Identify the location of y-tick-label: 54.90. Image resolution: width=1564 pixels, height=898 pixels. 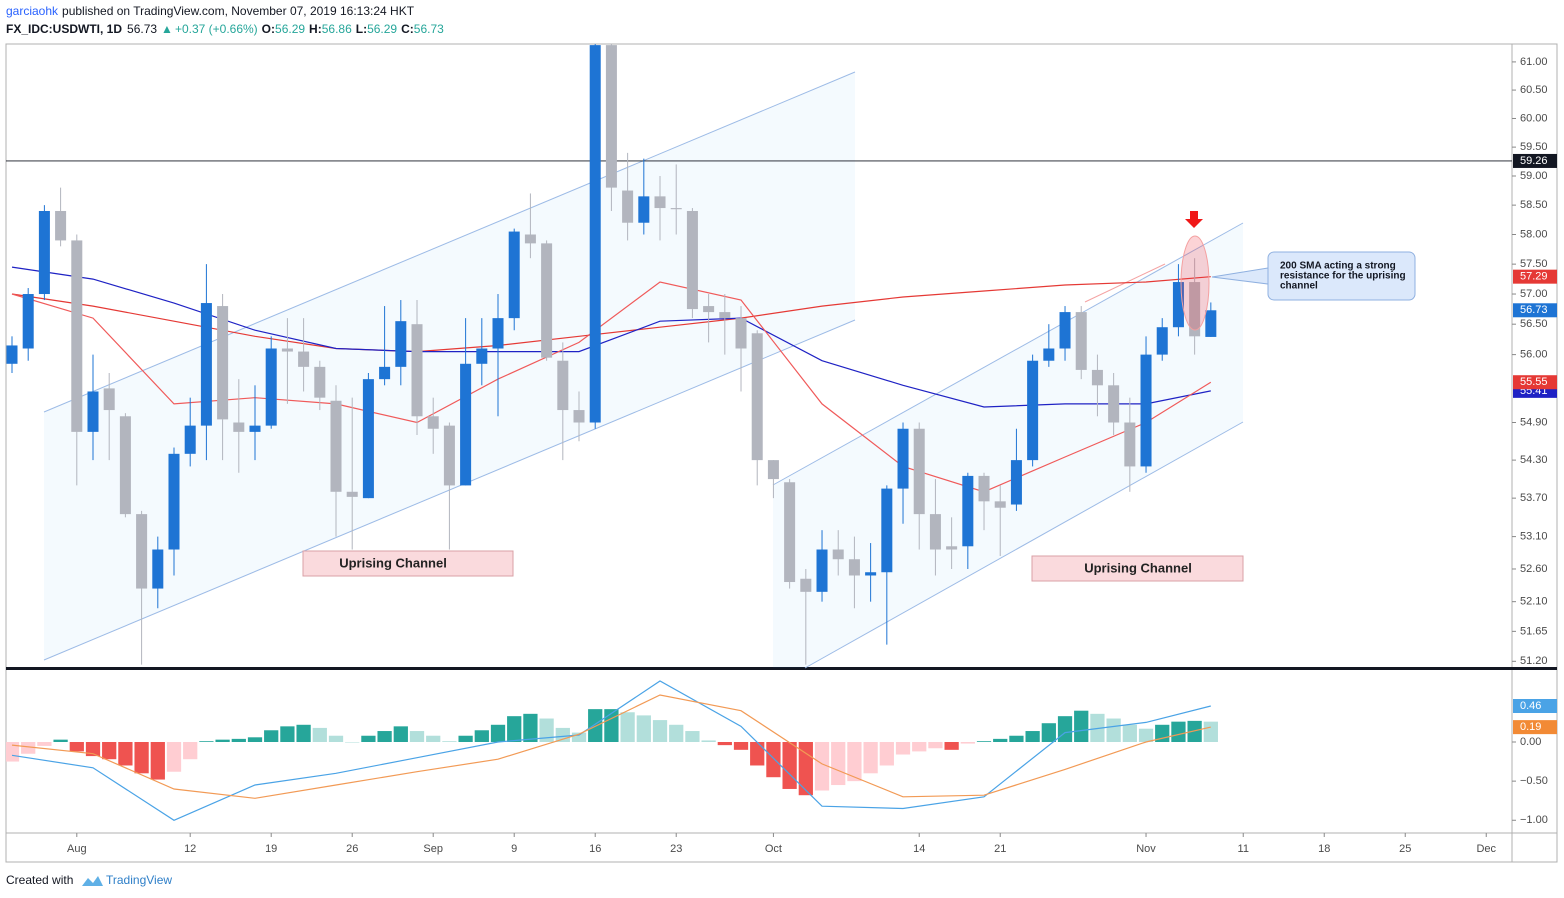
(1534, 422).